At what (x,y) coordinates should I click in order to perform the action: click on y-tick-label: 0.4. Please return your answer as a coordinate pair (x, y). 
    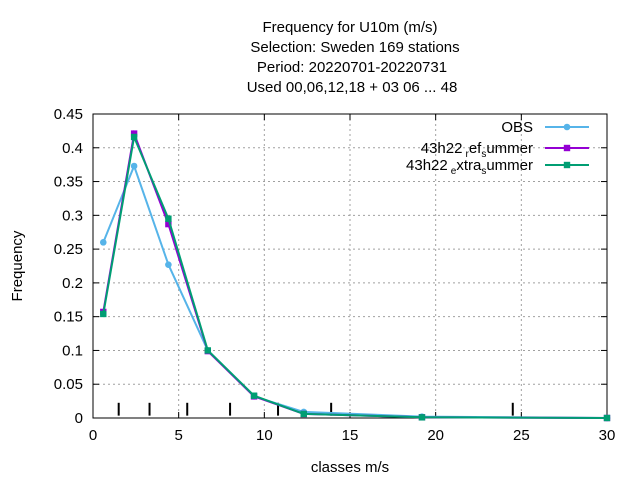
    Looking at the image, I should click on (72, 148).